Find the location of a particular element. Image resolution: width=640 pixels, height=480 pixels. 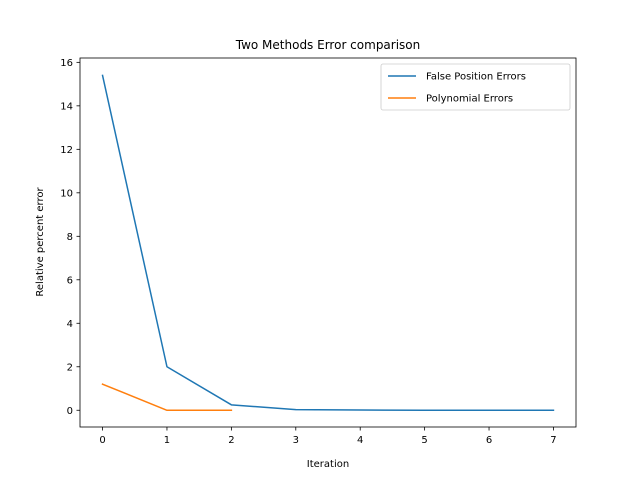

y-tick-label: 2 is located at coordinates (70, 367).